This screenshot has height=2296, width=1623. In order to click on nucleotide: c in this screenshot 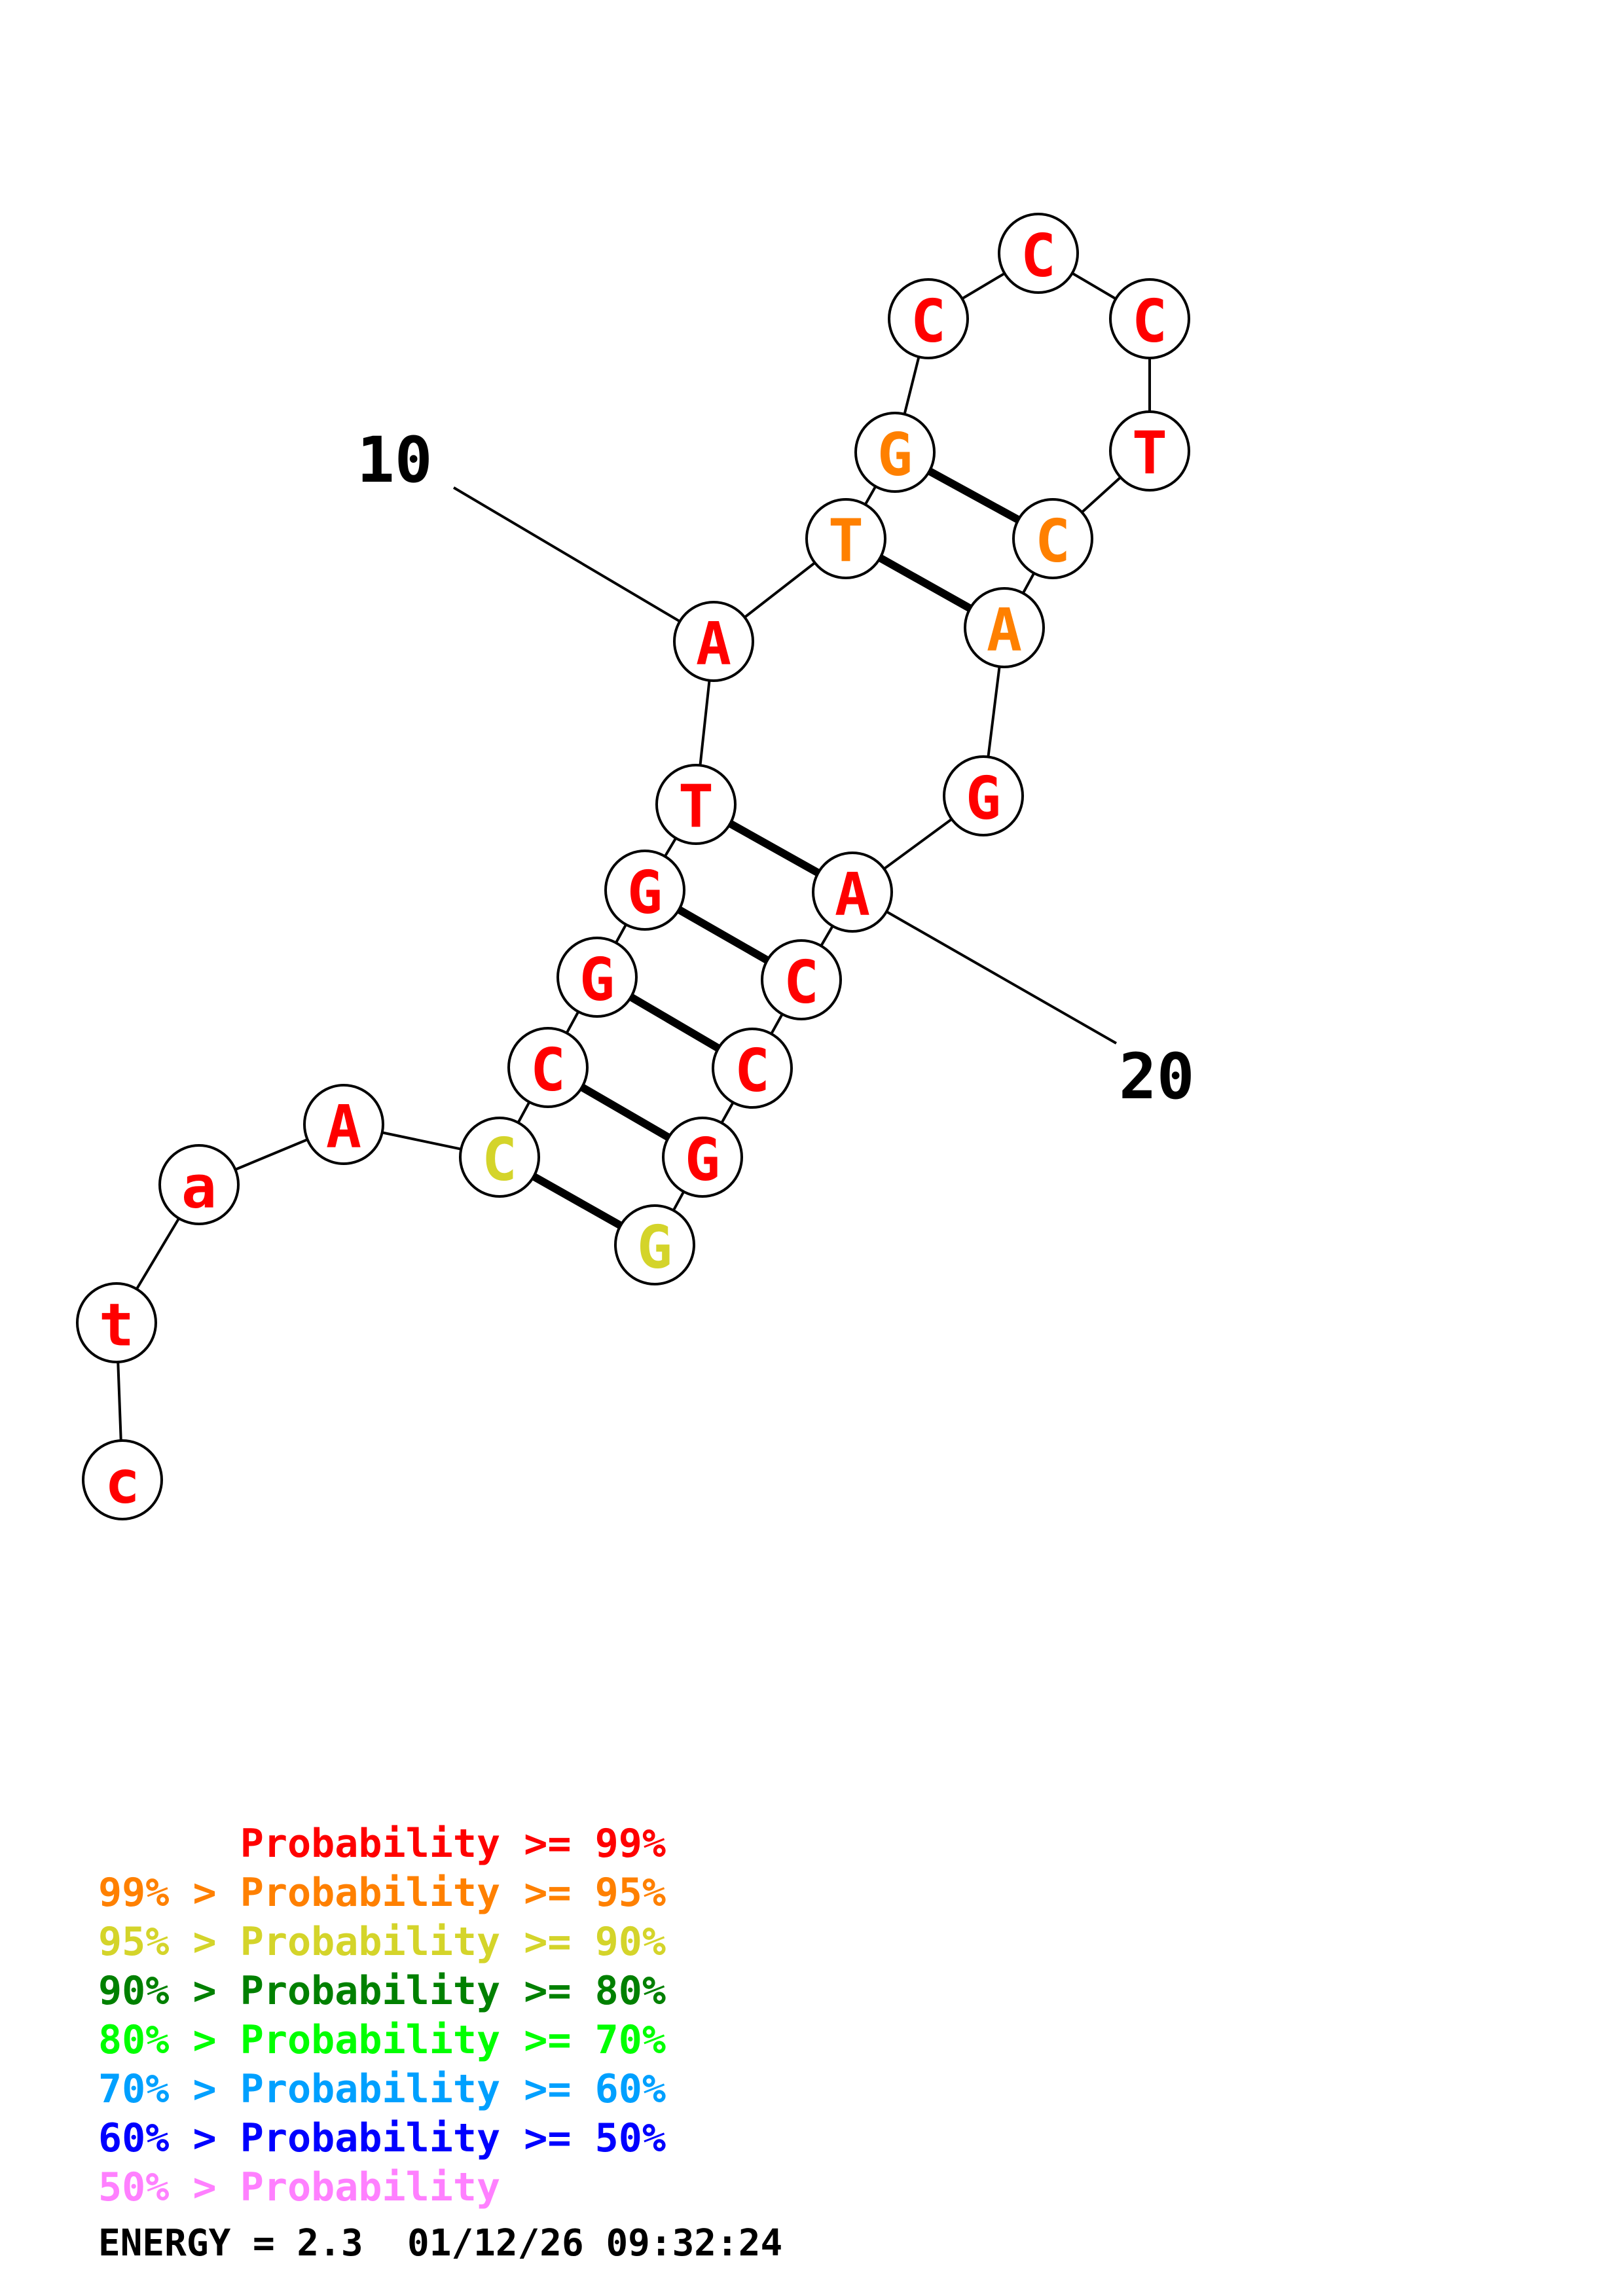, I will do `click(122, 1479)`.